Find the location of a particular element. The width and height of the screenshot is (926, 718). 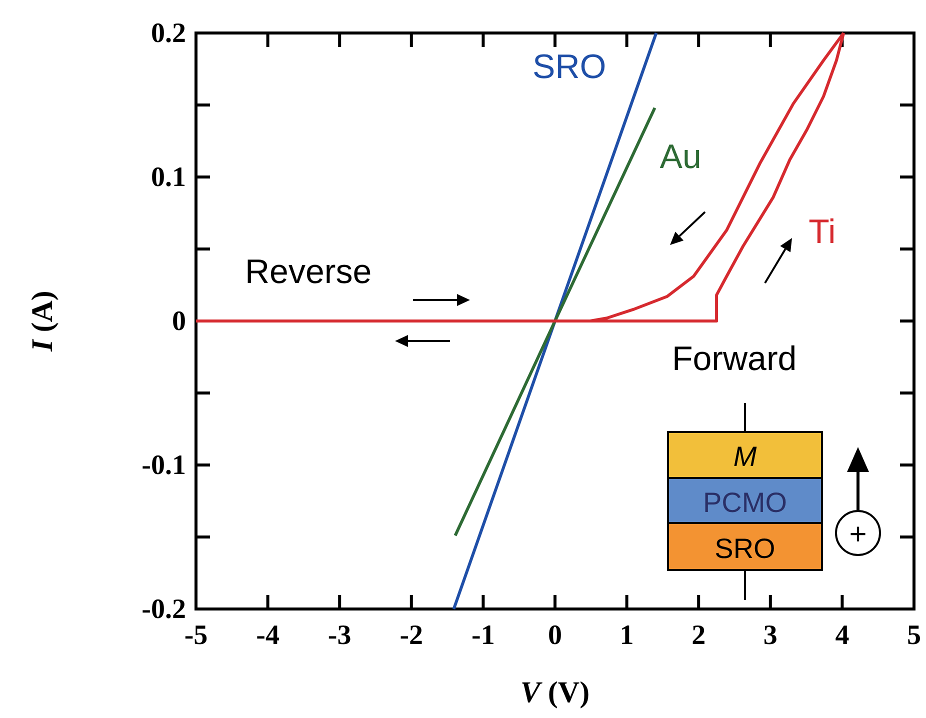

y-tick-label: 0.2 is located at coordinates (168, 33).